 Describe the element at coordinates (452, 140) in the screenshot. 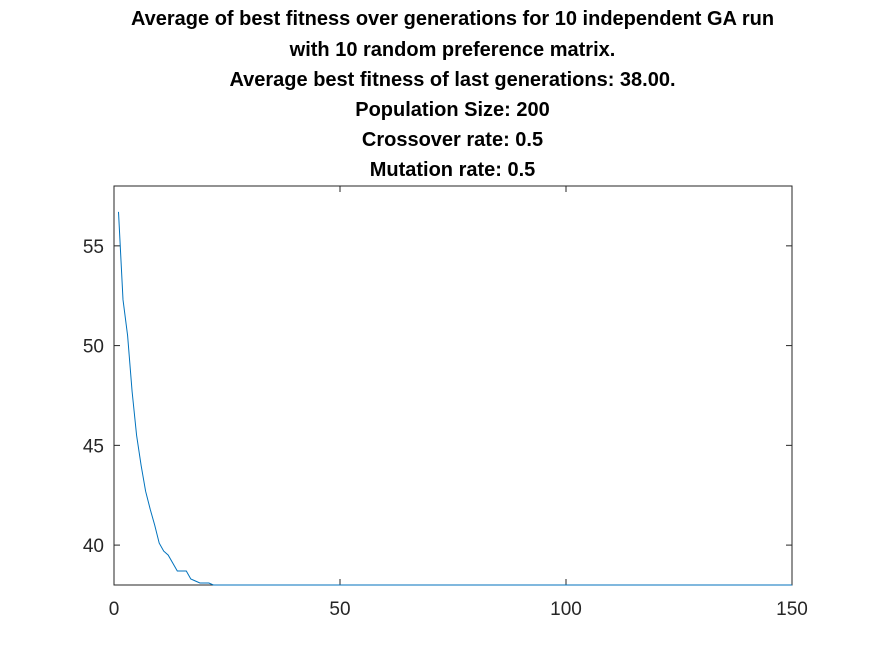

I see `chart-title-line-5: Crossover rate: 0.5` at that location.